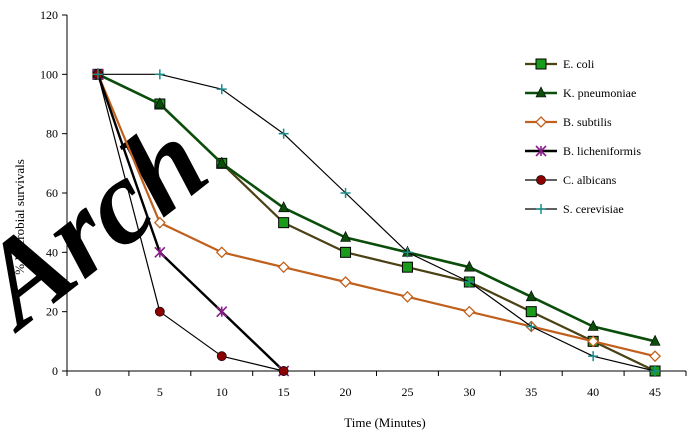 The width and height of the screenshot is (689, 433). Describe the element at coordinates (469, 392) in the screenshot. I see `x-tick-label: 30` at that location.